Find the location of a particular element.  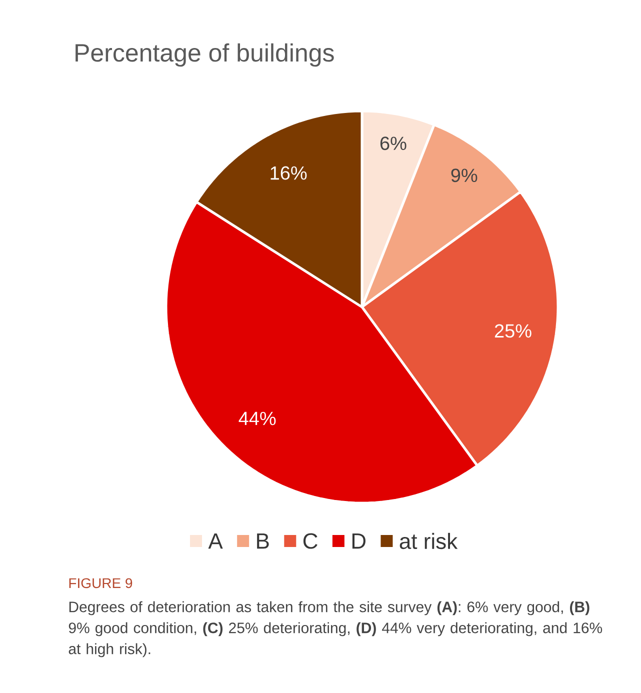

text: Degrees of deterioration as taken from the site survey (A): 6% very good, (B) 9% good condition, (C) 25% deteriorating, (D) 44% very deteriorating, and 16% at high risk). is located at coordinates (335, 629).